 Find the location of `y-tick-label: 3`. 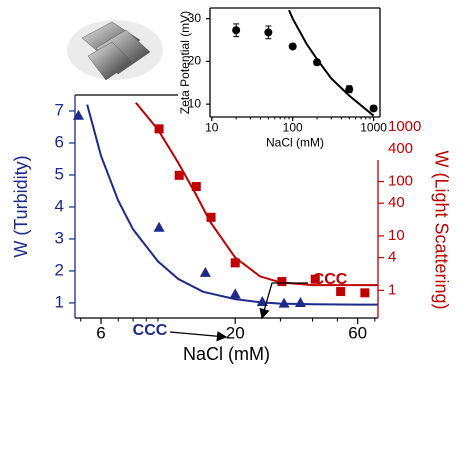

y-tick-label: 3 is located at coordinates (59, 237).